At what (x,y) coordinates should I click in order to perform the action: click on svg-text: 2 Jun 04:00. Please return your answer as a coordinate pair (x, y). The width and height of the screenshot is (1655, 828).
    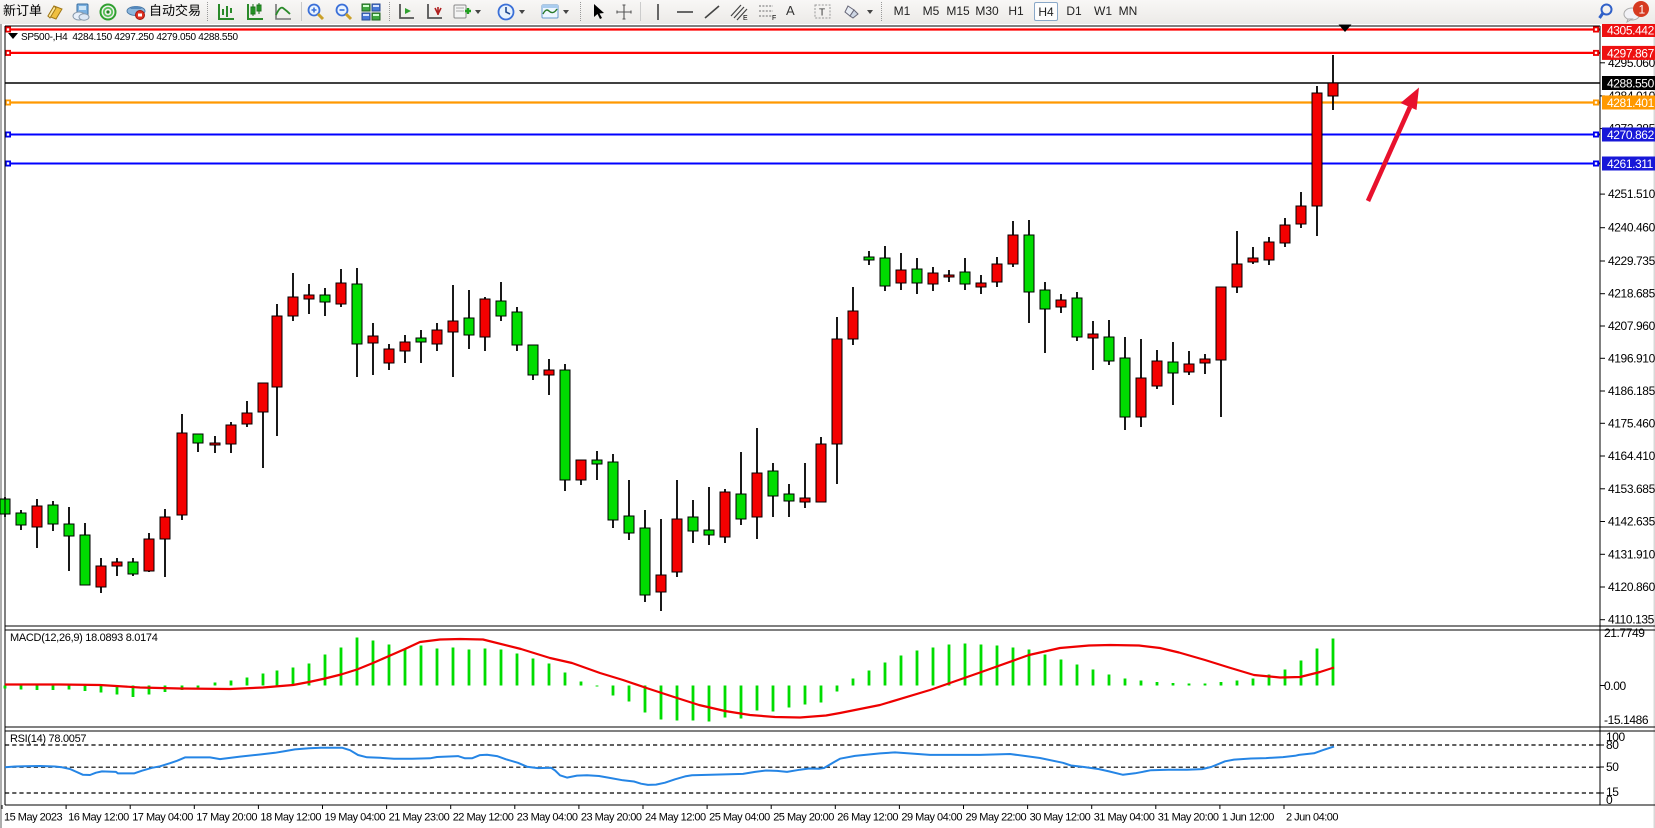
    Looking at the image, I should click on (1312, 818).